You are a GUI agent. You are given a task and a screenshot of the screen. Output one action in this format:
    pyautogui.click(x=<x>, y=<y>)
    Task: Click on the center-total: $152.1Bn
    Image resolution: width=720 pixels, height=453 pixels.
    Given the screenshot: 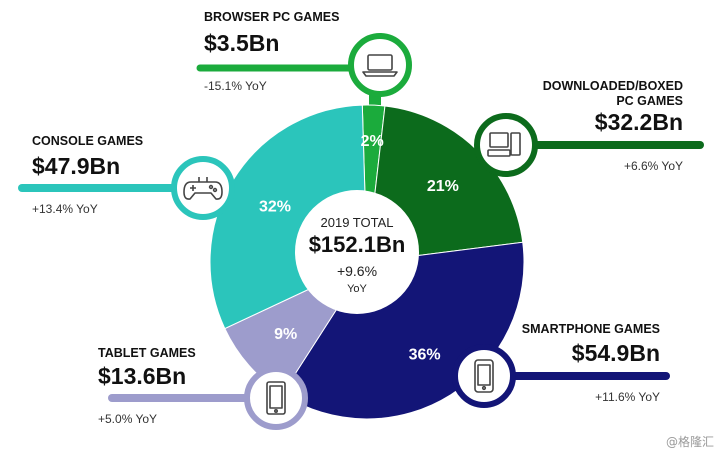 What is the action you would take?
    pyautogui.click(x=357, y=244)
    